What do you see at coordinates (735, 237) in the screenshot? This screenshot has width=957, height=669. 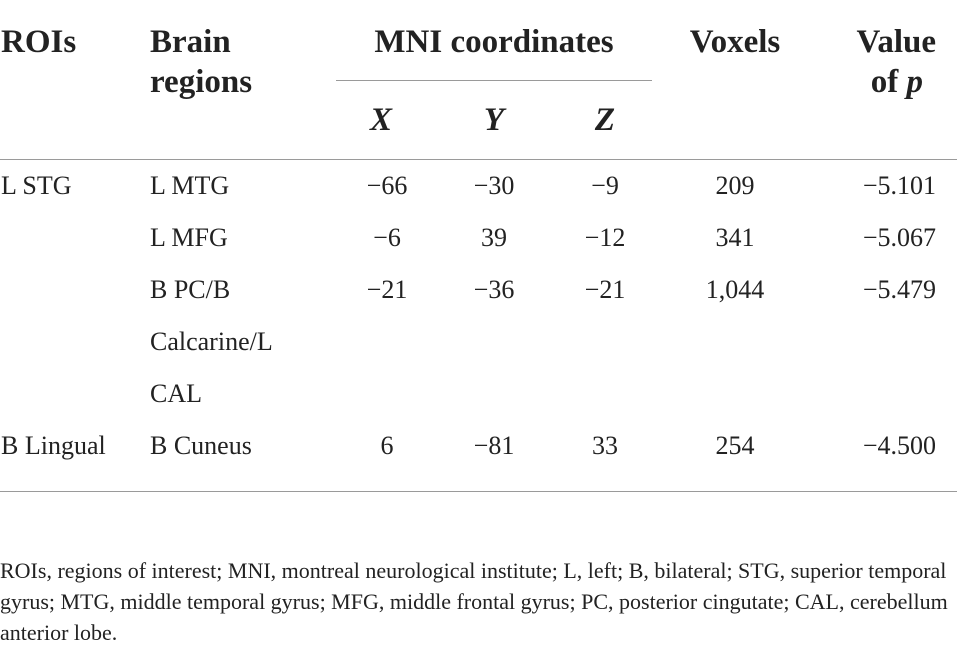 I see `row2-voxels: 341` at bounding box center [735, 237].